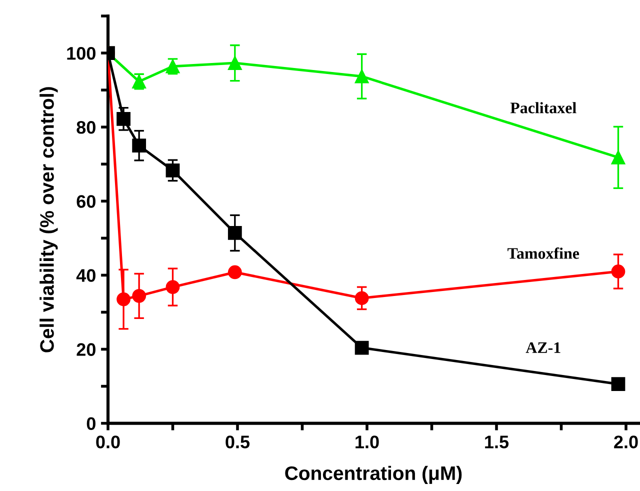 The width and height of the screenshot is (640, 491). What do you see at coordinates (108, 442) in the screenshot?
I see `x-tick-label: 0.0` at bounding box center [108, 442].